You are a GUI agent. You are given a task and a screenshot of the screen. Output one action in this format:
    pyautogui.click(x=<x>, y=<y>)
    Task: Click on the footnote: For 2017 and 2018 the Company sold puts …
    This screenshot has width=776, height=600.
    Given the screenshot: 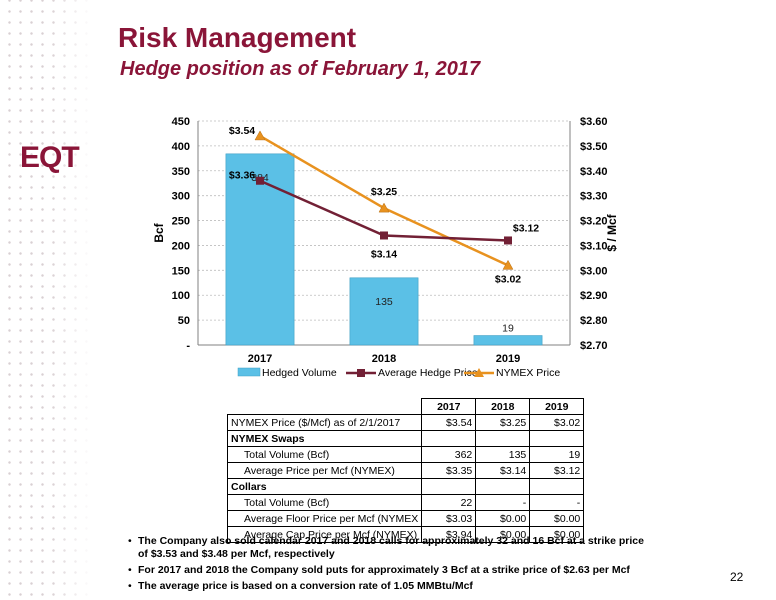 What is the action you would take?
    pyautogui.click(x=388, y=570)
    